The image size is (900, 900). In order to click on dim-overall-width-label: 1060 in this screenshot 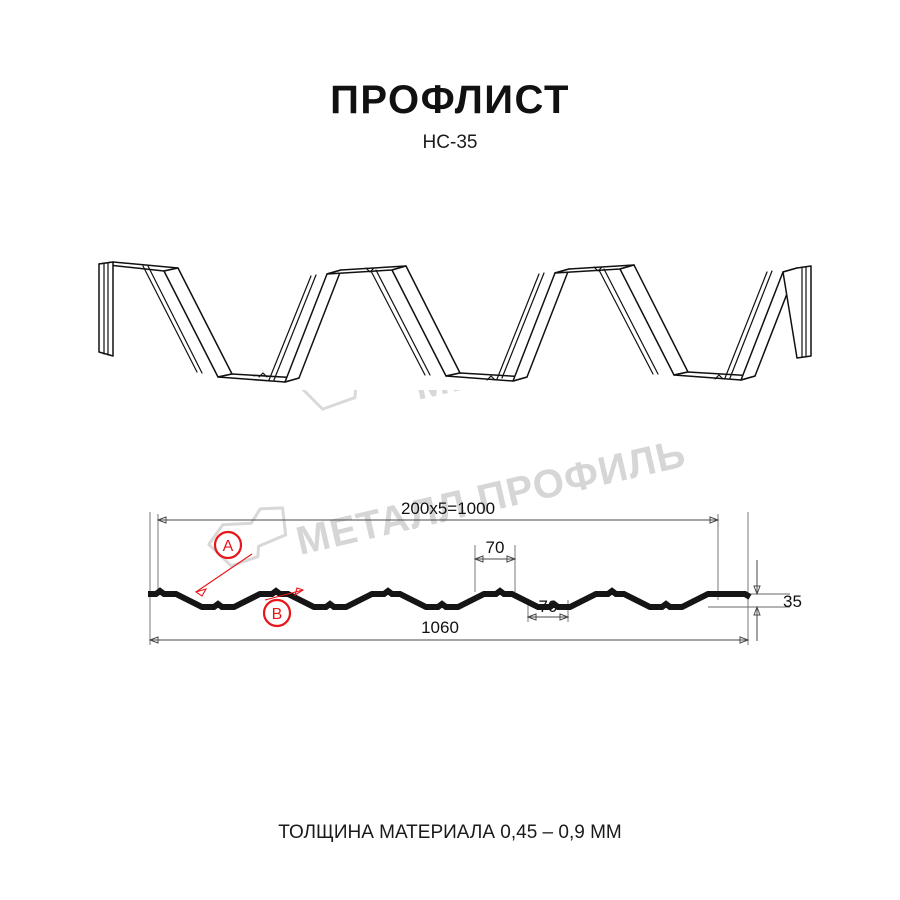, I will do `click(440, 627)`.